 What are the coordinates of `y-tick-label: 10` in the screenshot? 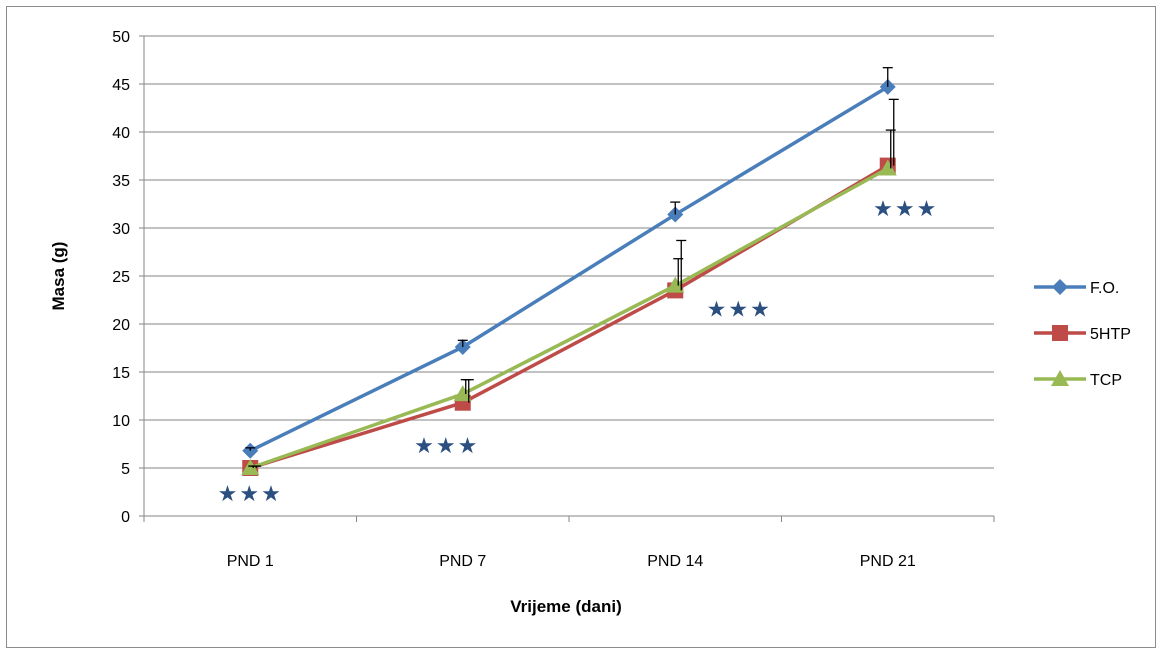 It's located at (121, 421).